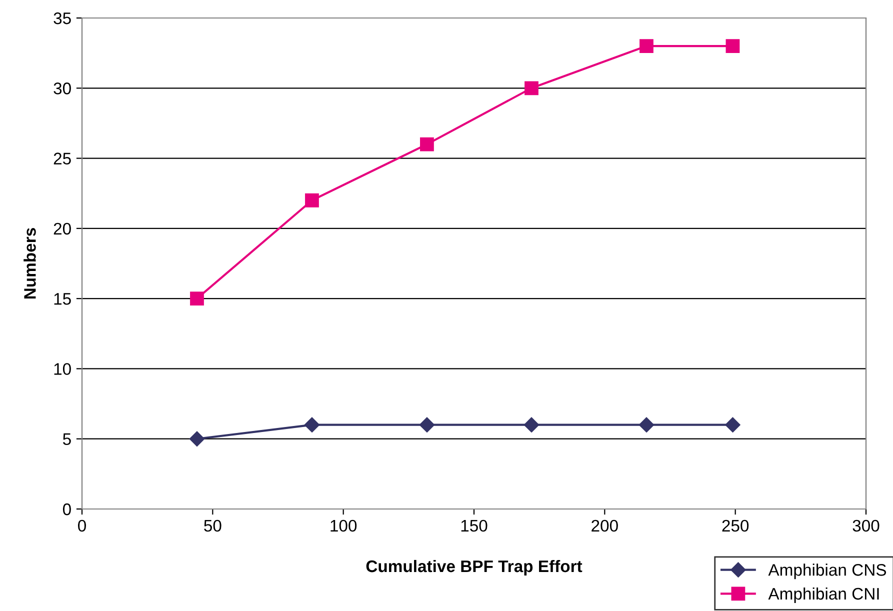  What do you see at coordinates (343, 526) in the screenshot?
I see `x-tick-label: 100` at bounding box center [343, 526].